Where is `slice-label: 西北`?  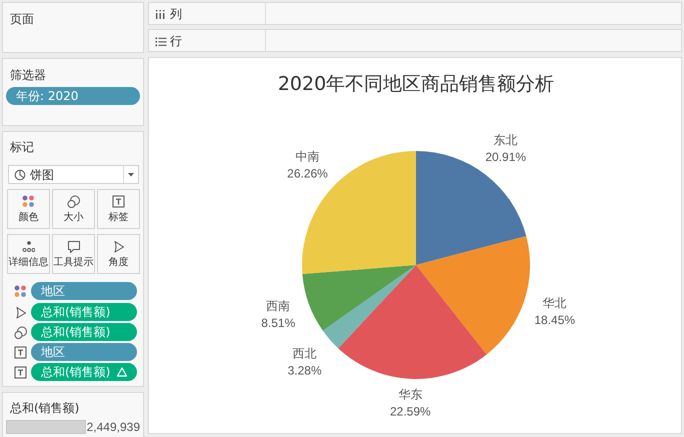 slice-label: 西北 is located at coordinates (304, 353).